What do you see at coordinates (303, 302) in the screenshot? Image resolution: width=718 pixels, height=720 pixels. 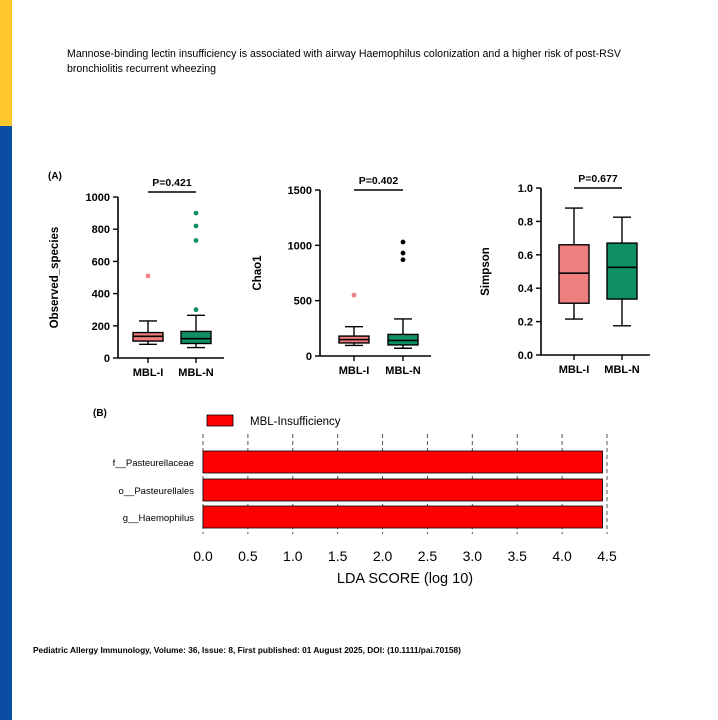 I see `chart2-y-tick-label: 500` at bounding box center [303, 302].